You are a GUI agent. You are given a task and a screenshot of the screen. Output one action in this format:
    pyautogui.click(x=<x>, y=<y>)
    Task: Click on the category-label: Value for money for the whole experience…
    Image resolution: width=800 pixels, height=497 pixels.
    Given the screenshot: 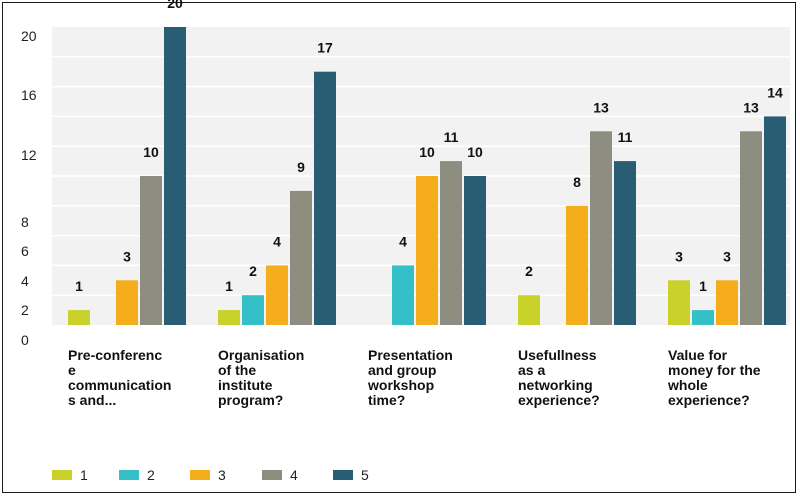 What is the action you would take?
    pyautogui.click(x=714, y=377)
    